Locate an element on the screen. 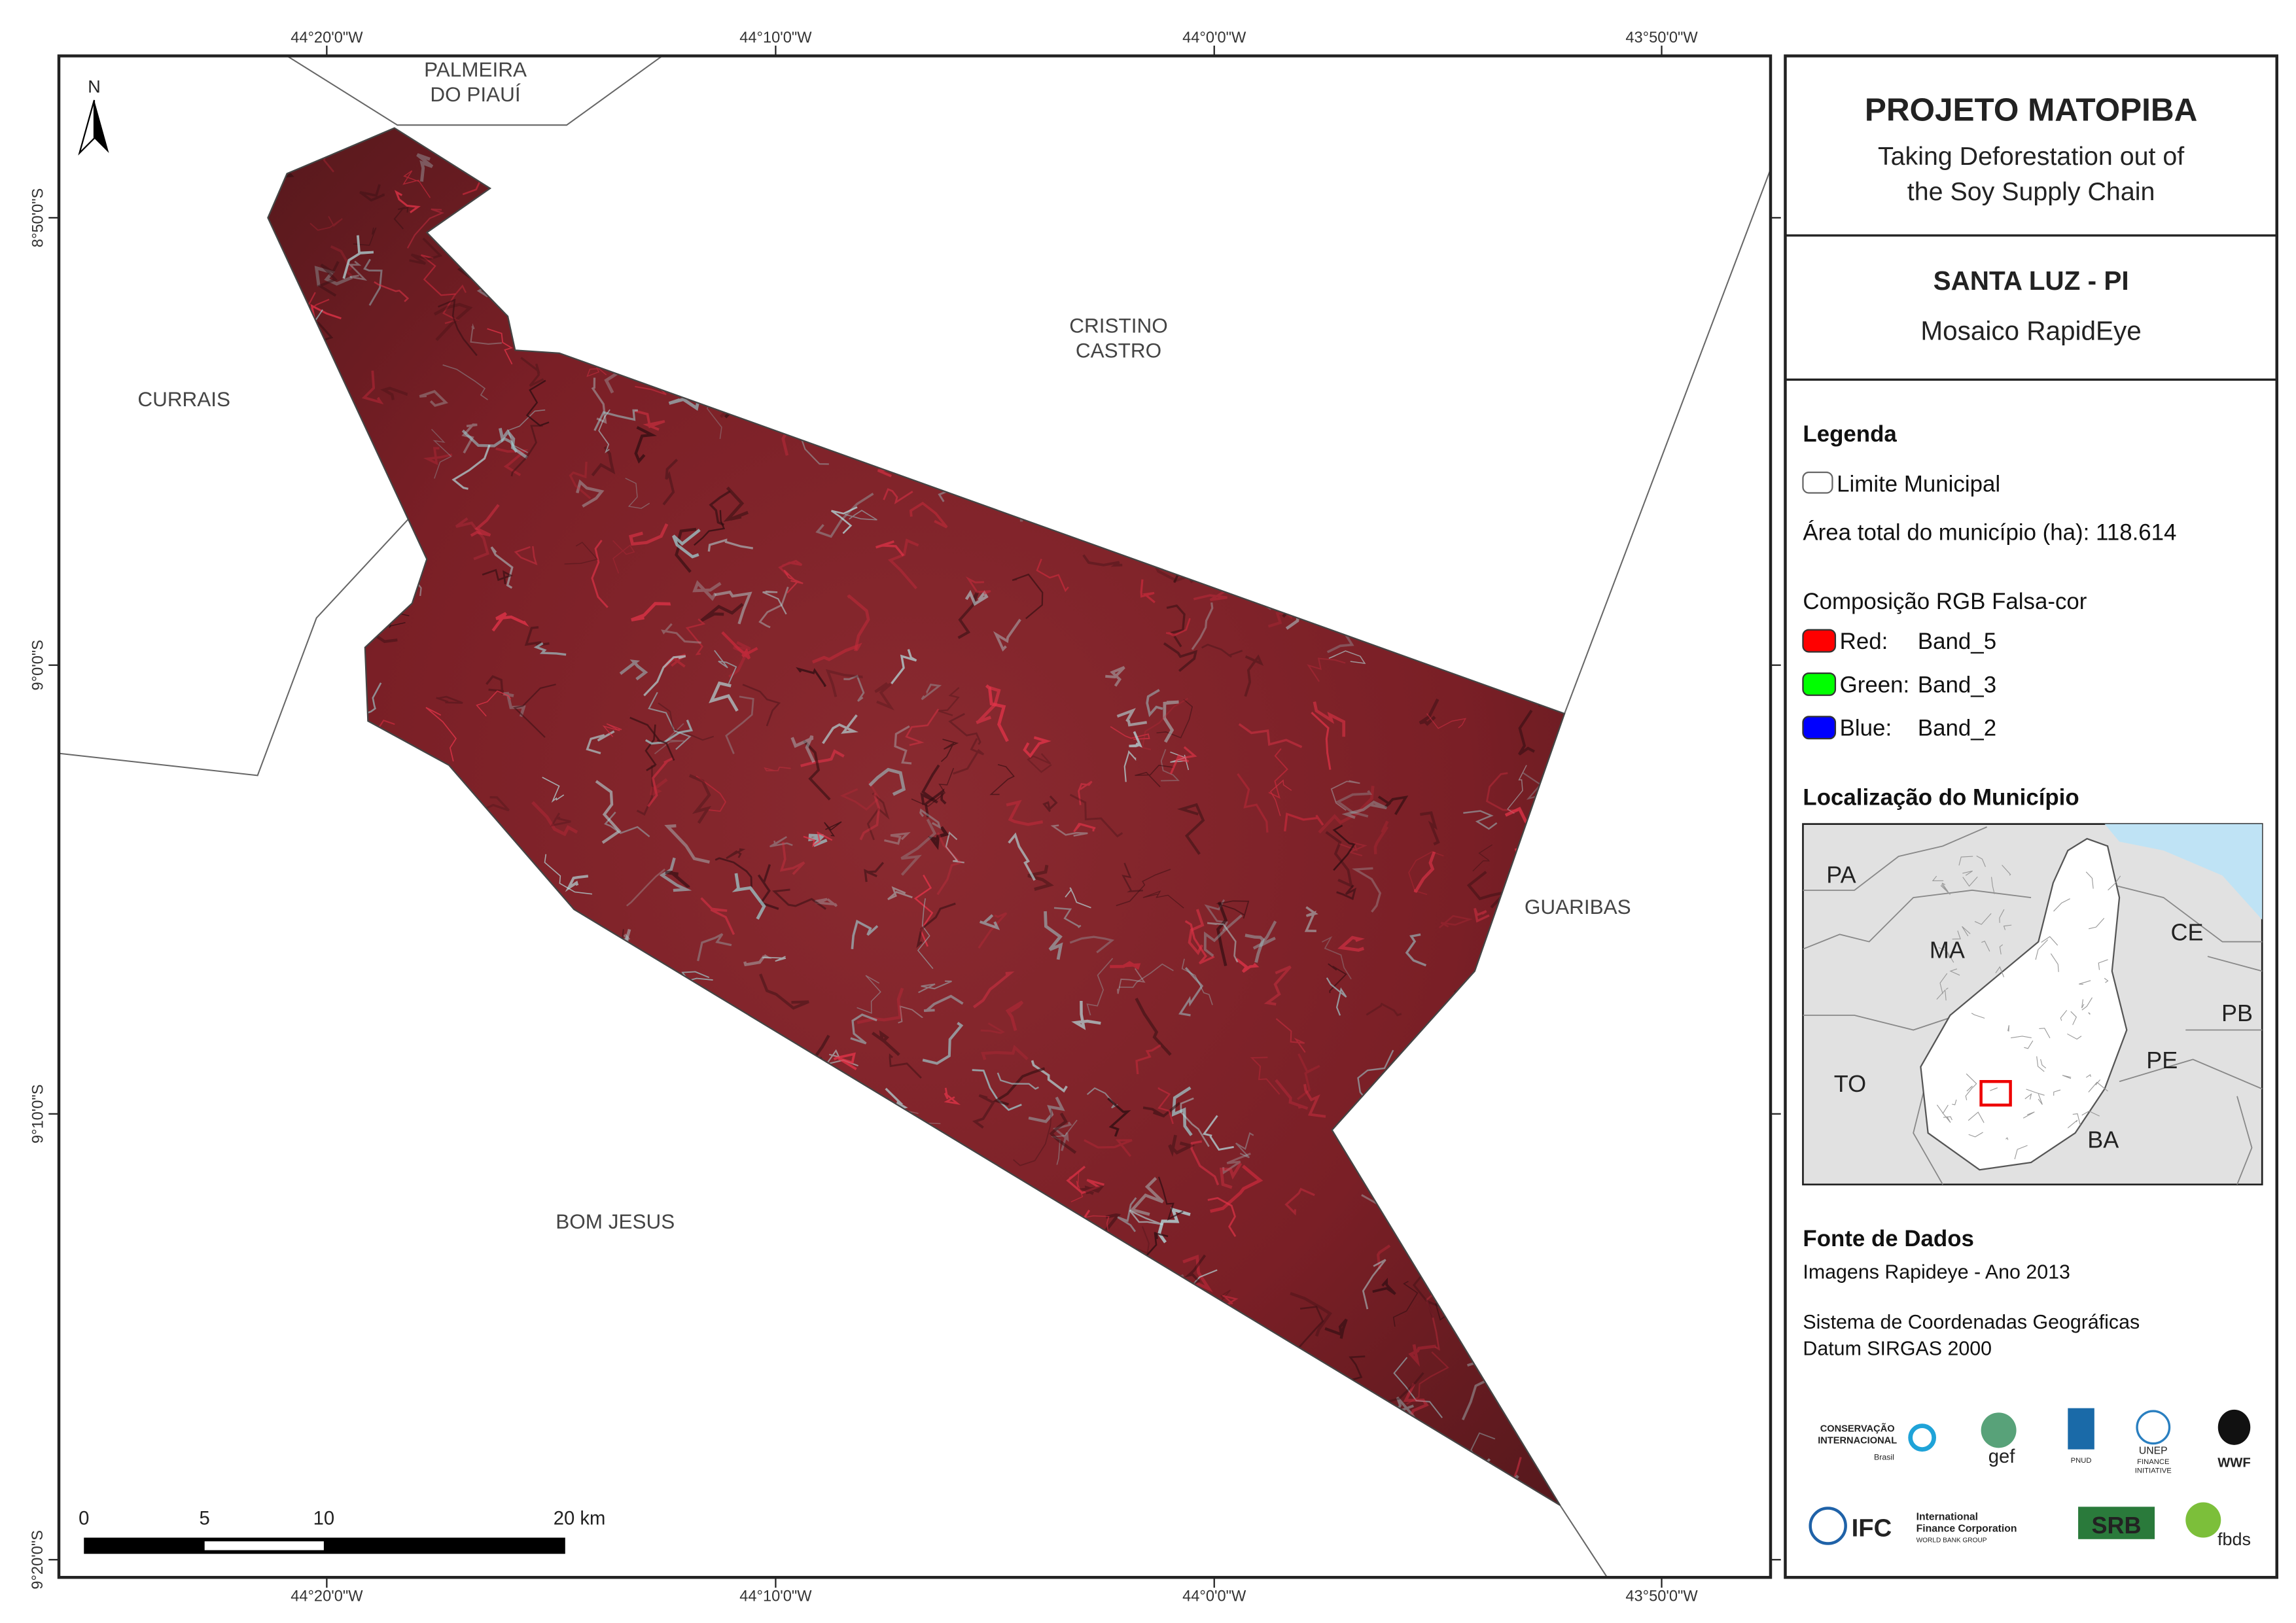 The image size is (2296, 1623). legend-item: Área total do município (ha): 118.614 is located at coordinates (1989, 533).